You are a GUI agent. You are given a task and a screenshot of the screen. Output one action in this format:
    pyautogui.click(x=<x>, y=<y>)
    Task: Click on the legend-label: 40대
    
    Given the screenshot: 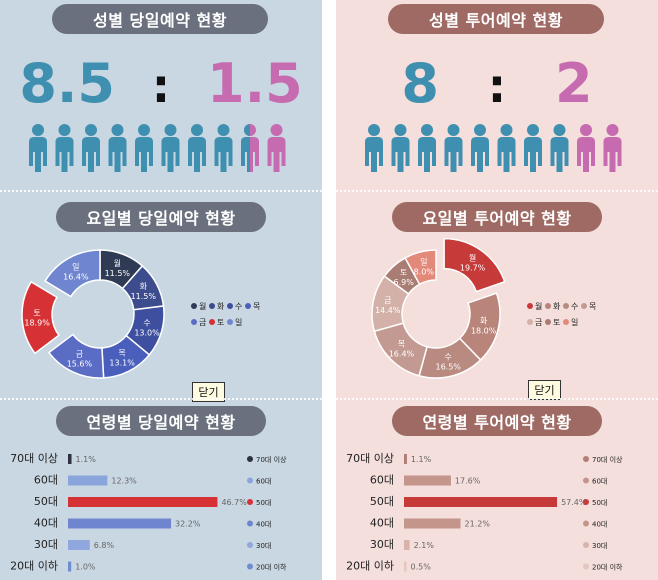 What is the action you would take?
    pyautogui.click(x=263, y=525)
    